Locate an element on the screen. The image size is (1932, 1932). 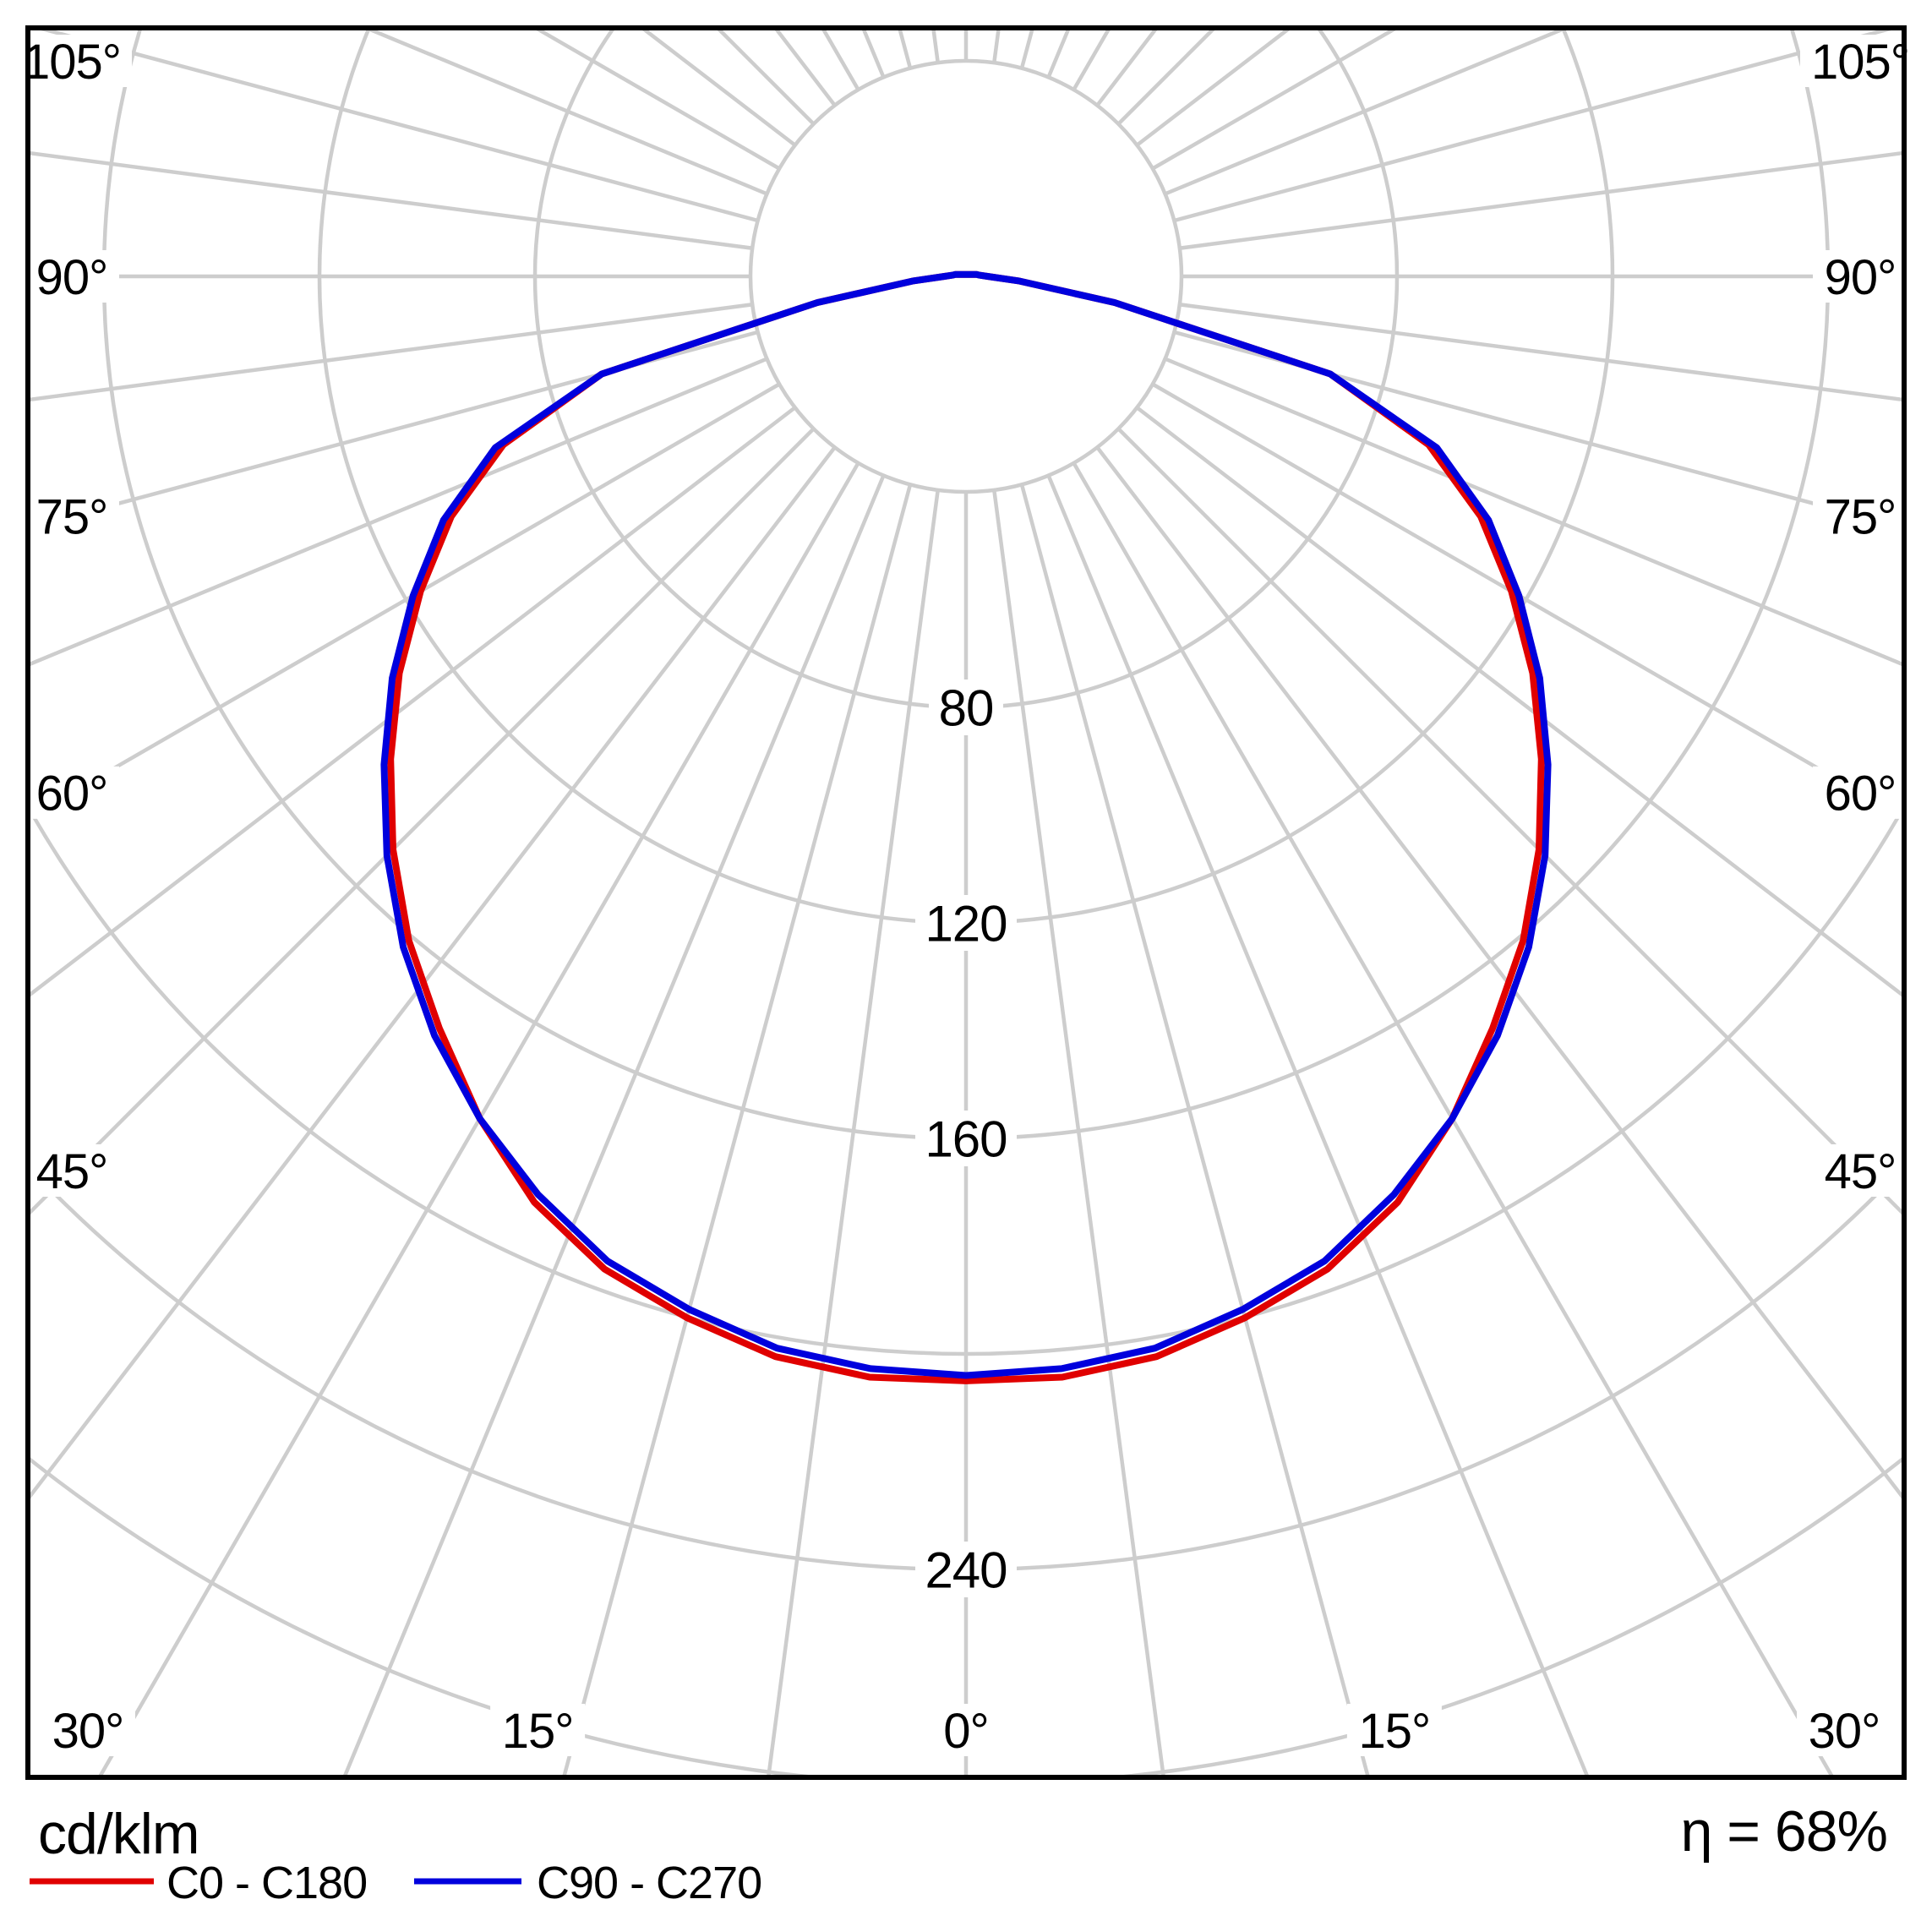
legend-label-c0-c180: C0 - C180 is located at coordinates (266, 1883).